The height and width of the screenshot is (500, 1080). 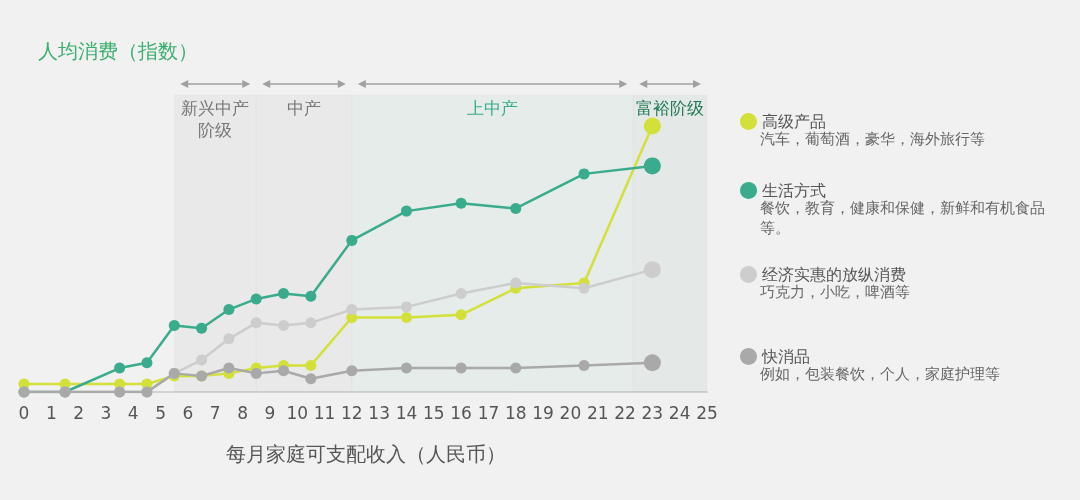 I want to click on legend-label: 高级产品, so click(x=794, y=121).